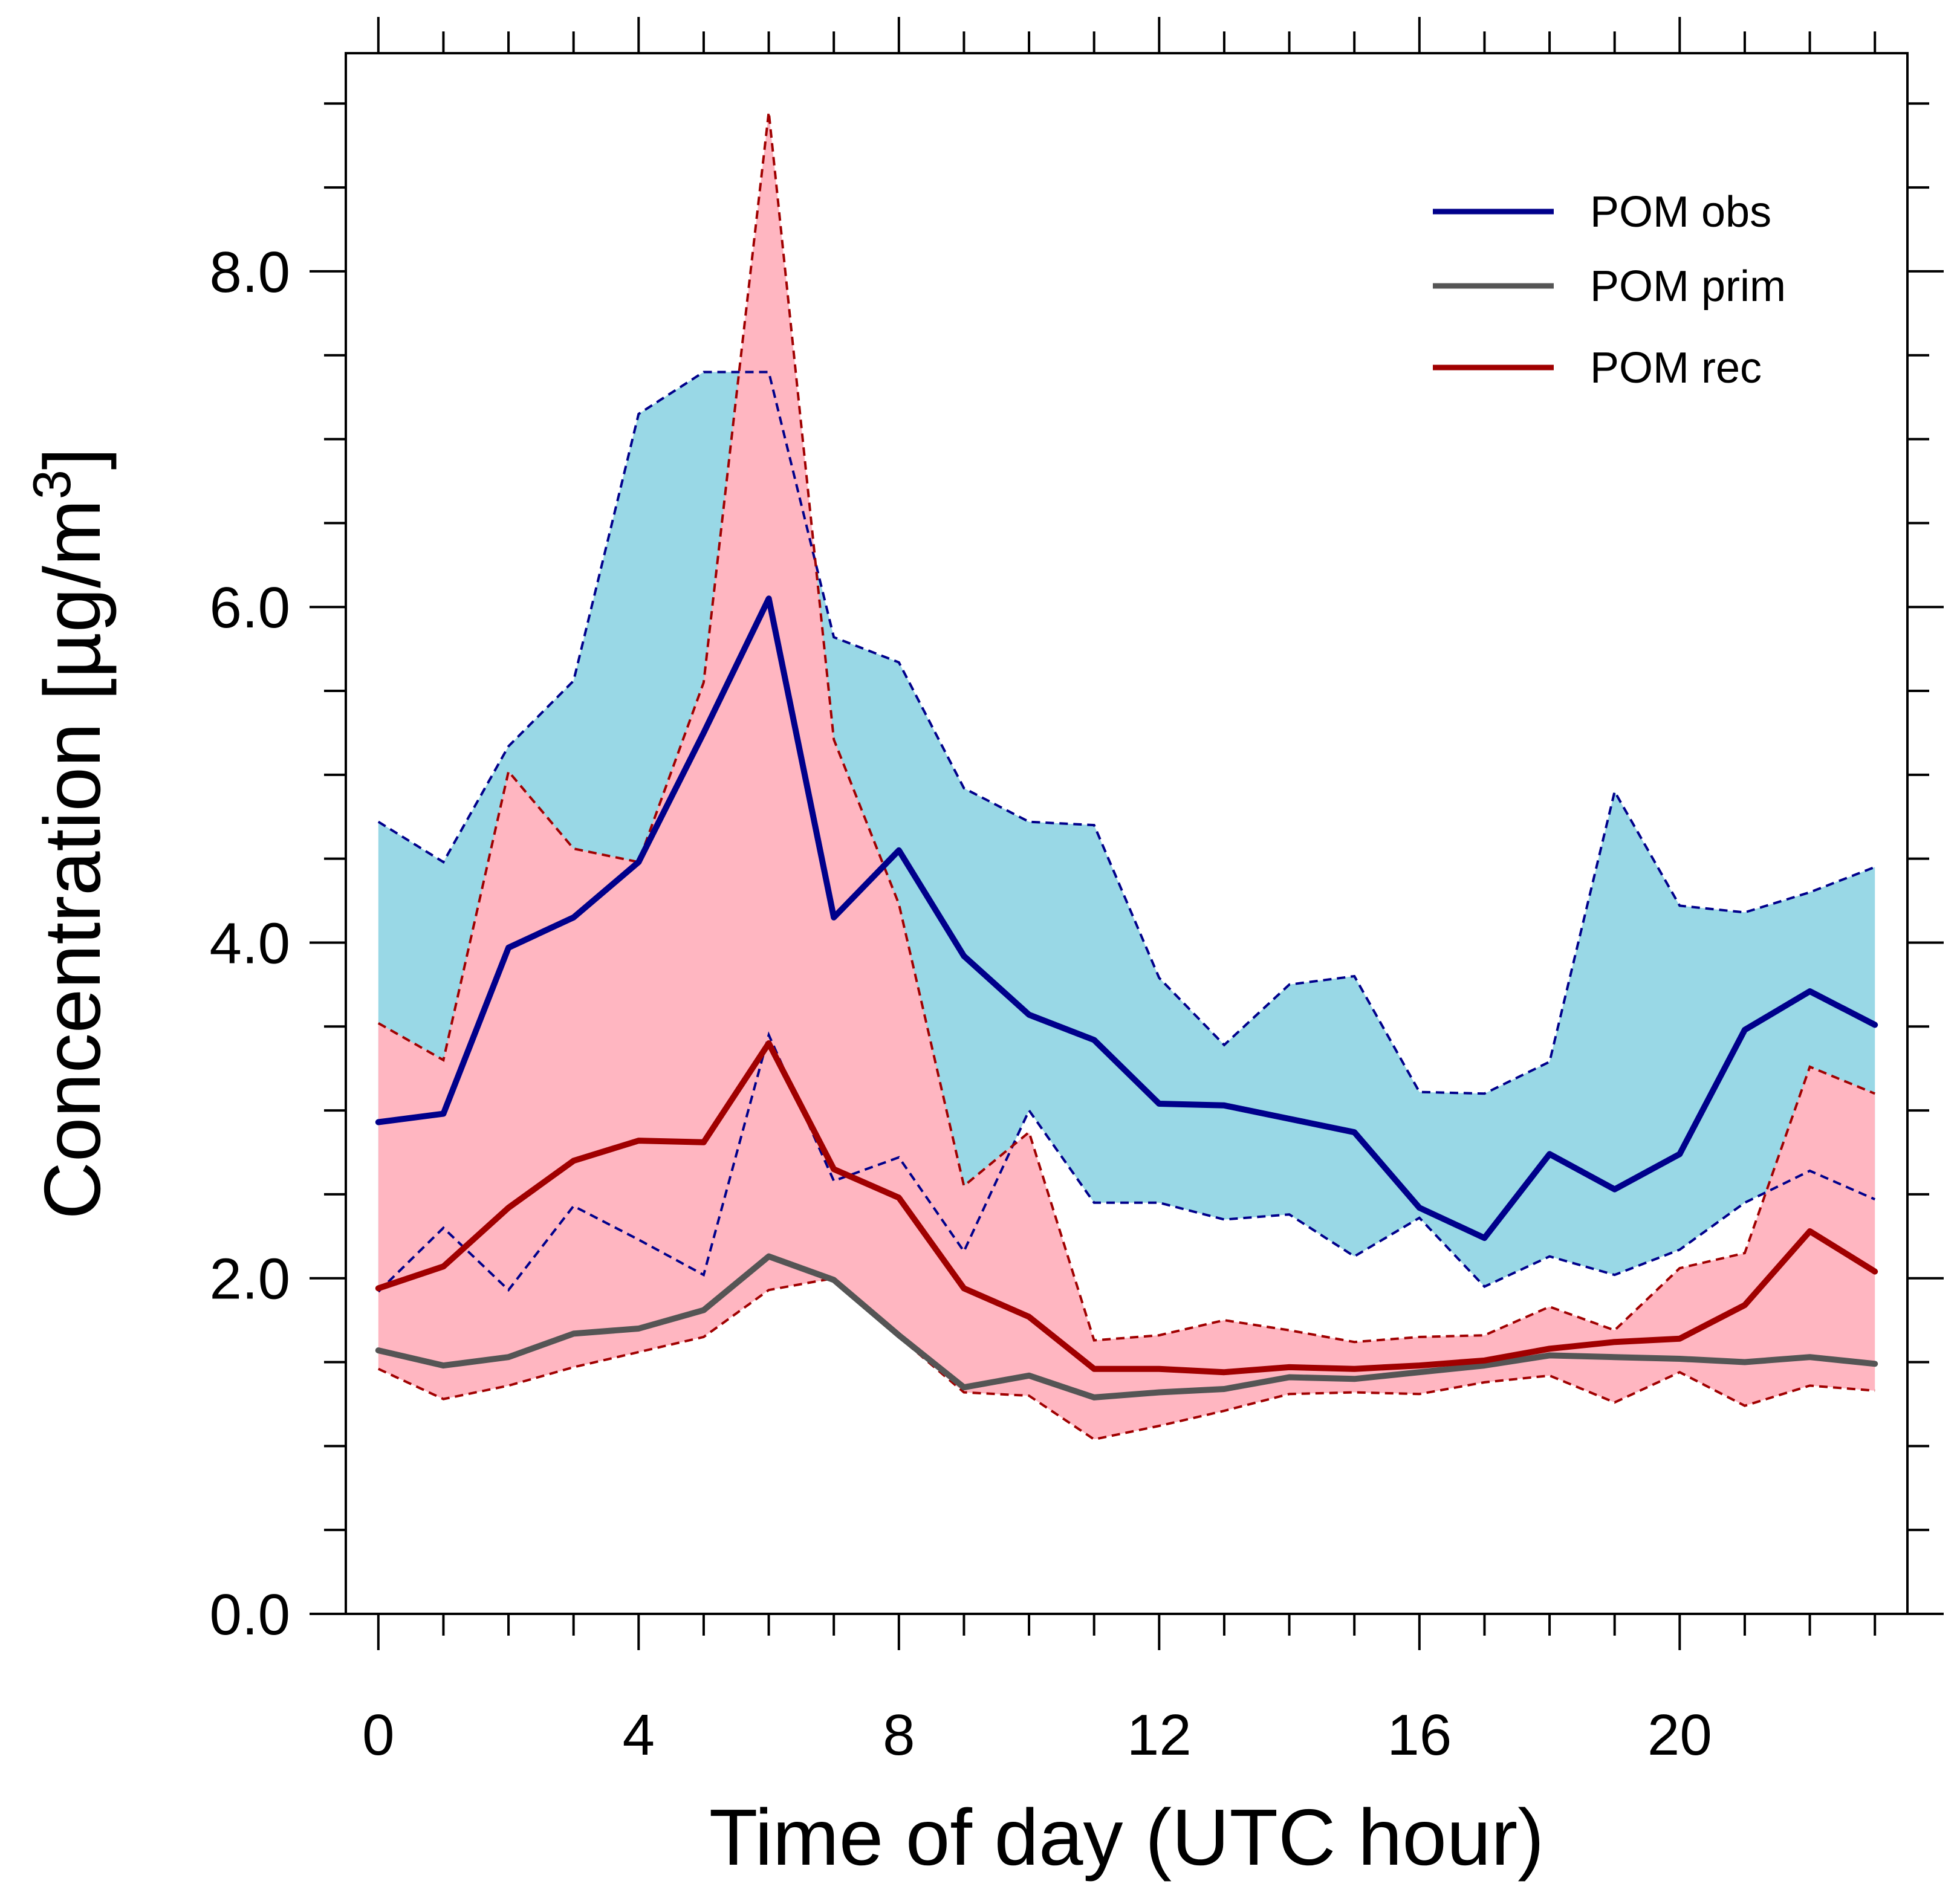 This screenshot has height=1904, width=1957. I want to click on y-tick-label: 4.0, so click(250, 943).